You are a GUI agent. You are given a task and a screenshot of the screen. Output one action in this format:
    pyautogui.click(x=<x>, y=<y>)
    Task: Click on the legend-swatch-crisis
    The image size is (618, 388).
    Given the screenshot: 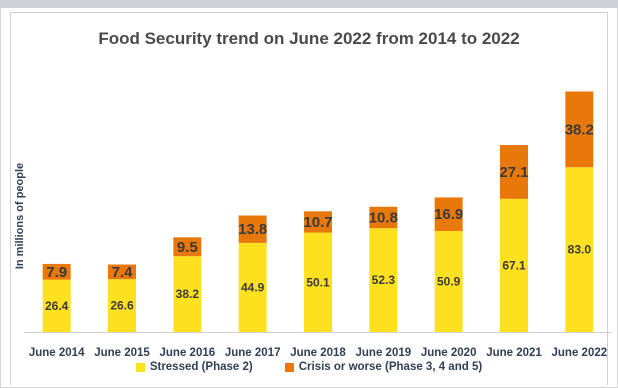 What is the action you would take?
    pyautogui.click(x=289, y=367)
    